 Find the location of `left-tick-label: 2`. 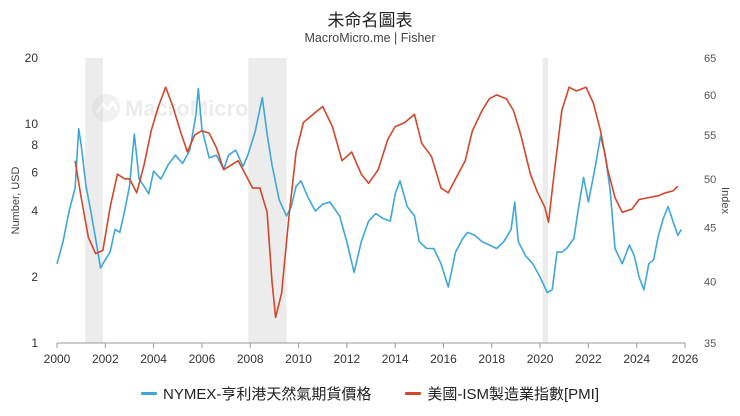

left-tick-label: 2 is located at coordinates (34, 277).